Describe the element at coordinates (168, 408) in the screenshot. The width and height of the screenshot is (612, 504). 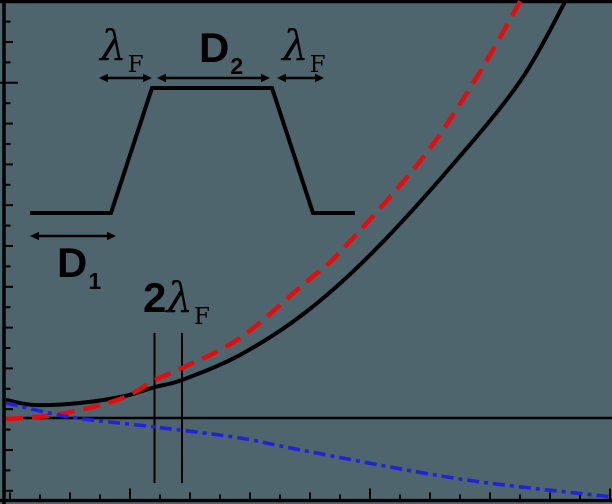
I see `two-lambda-marker-lines` at that location.